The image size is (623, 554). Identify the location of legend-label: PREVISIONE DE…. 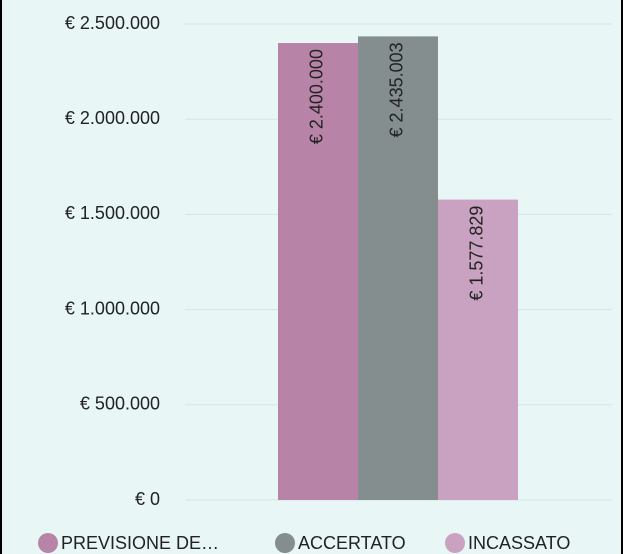
(140, 543).